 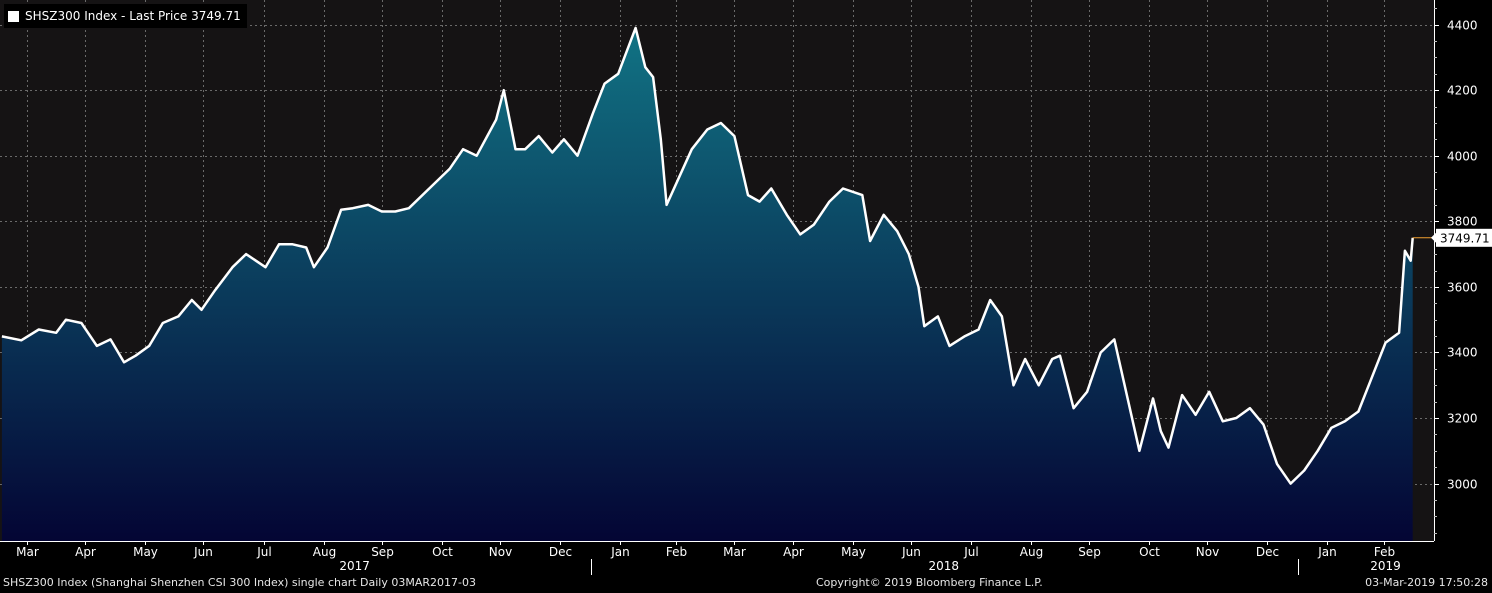 I want to click on footer-copyright: Copyright© 2019 Bloomberg Finance L.P., so click(x=929, y=582).